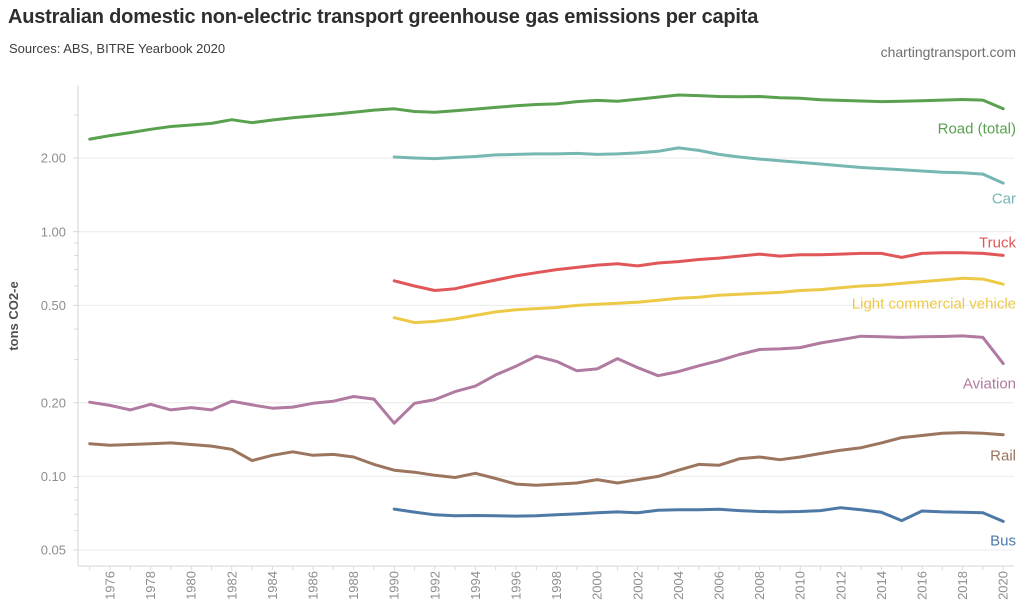 The width and height of the screenshot is (1023, 615). I want to click on x-tick-label: 1982, so click(231, 585).